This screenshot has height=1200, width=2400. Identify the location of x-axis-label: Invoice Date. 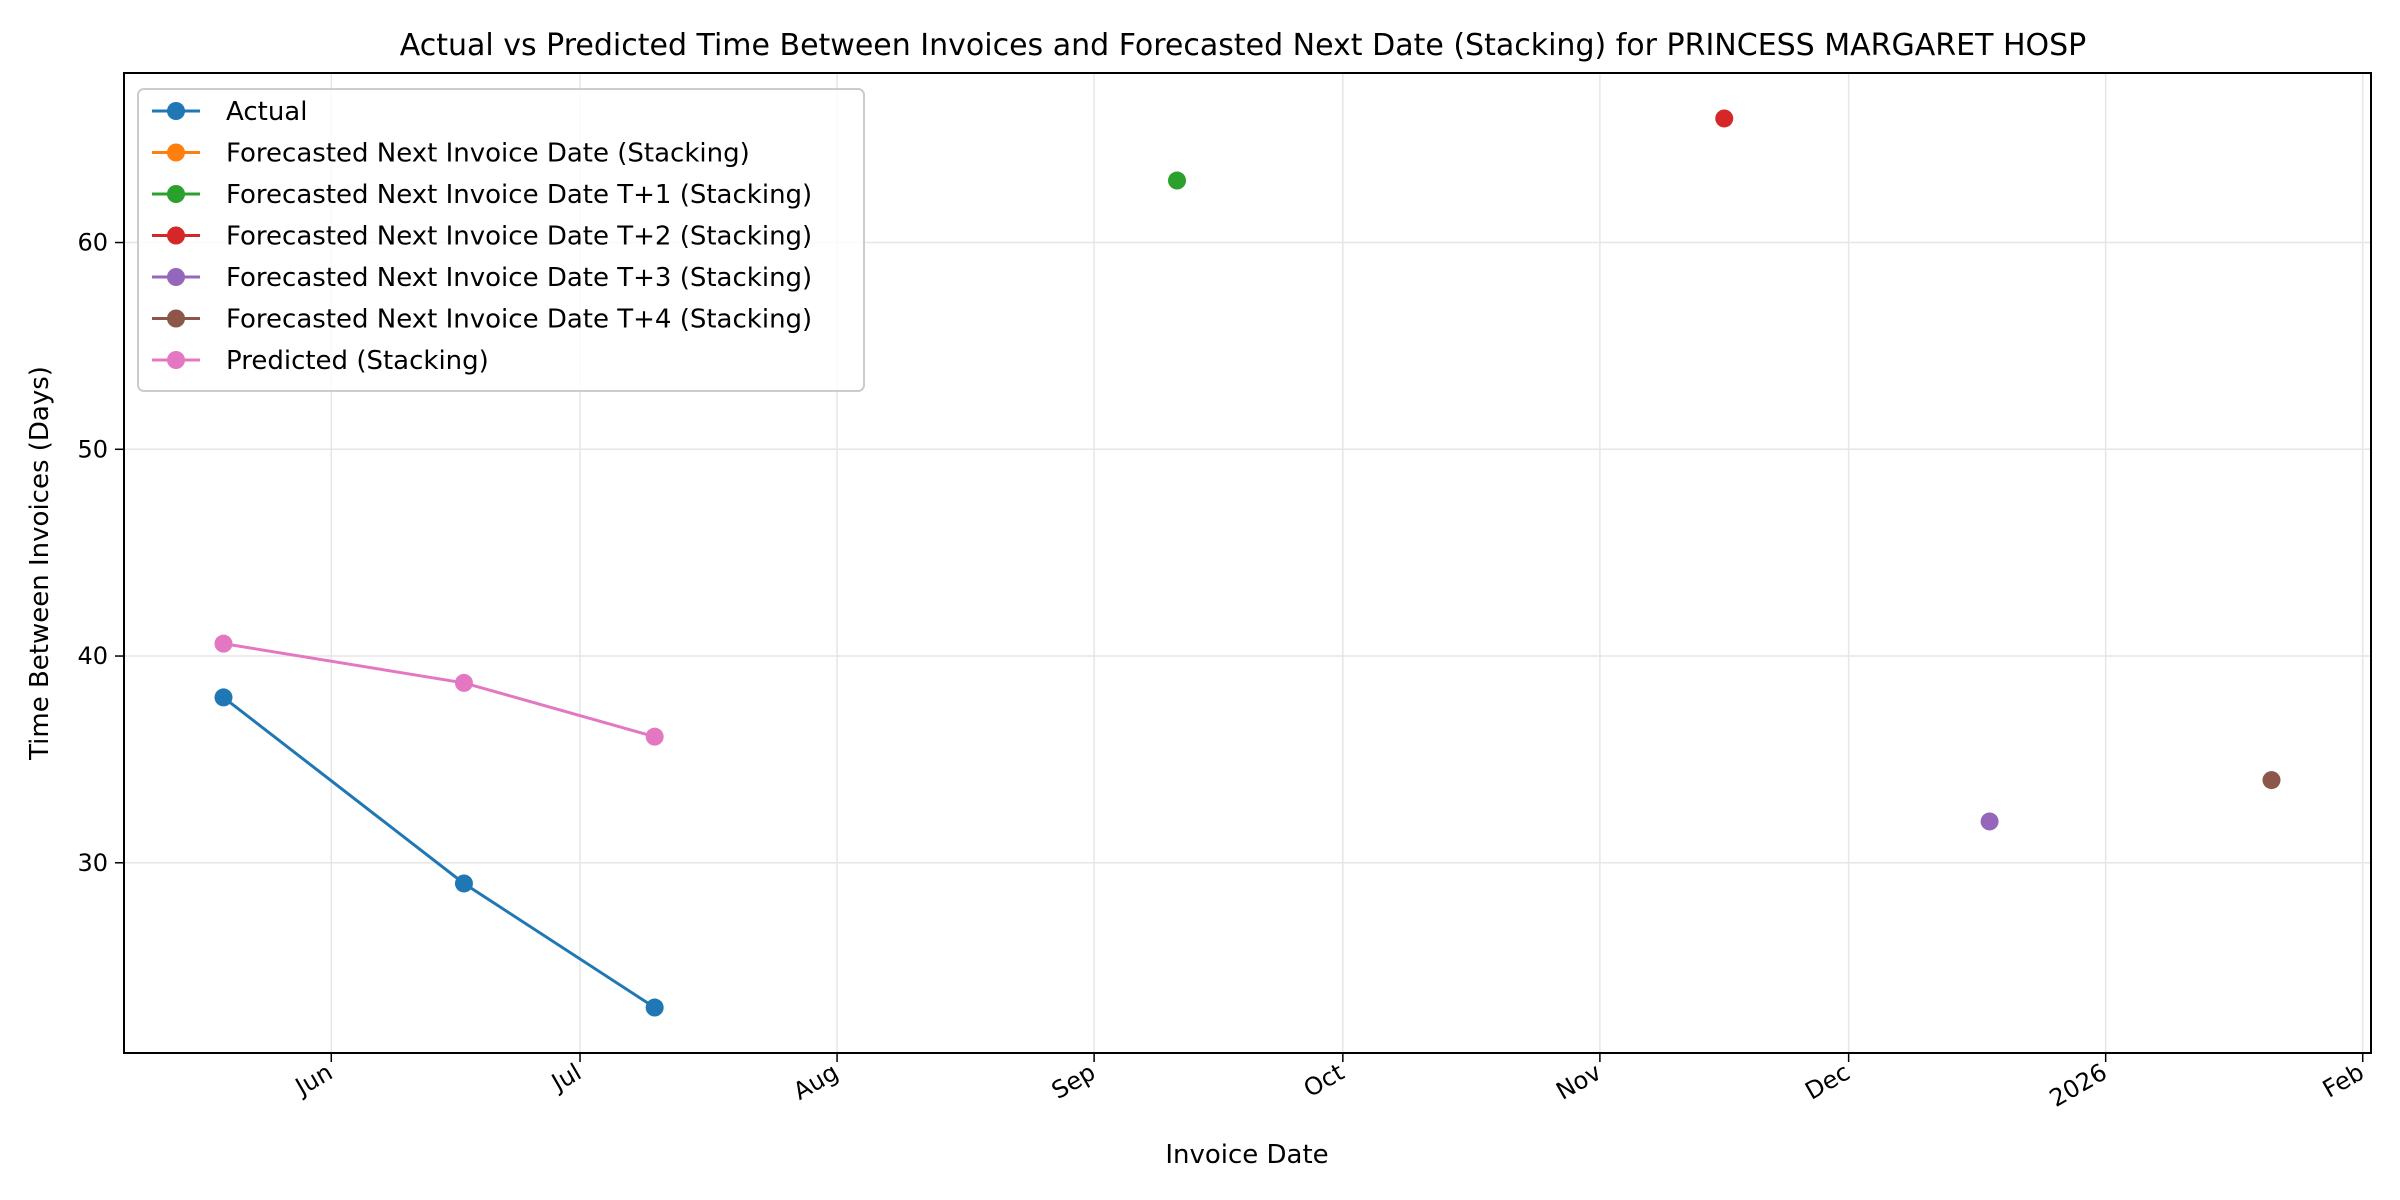
(1246, 1155).